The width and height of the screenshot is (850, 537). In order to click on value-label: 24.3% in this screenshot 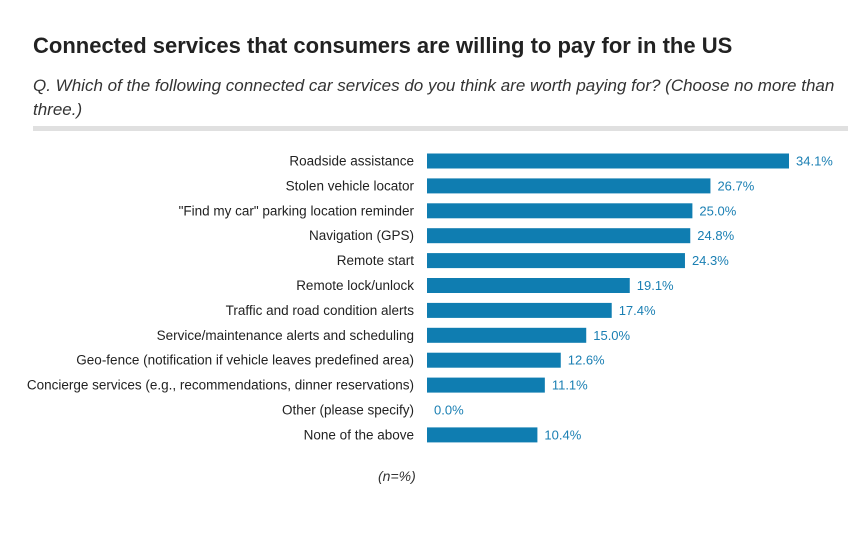, I will do `click(710, 260)`.